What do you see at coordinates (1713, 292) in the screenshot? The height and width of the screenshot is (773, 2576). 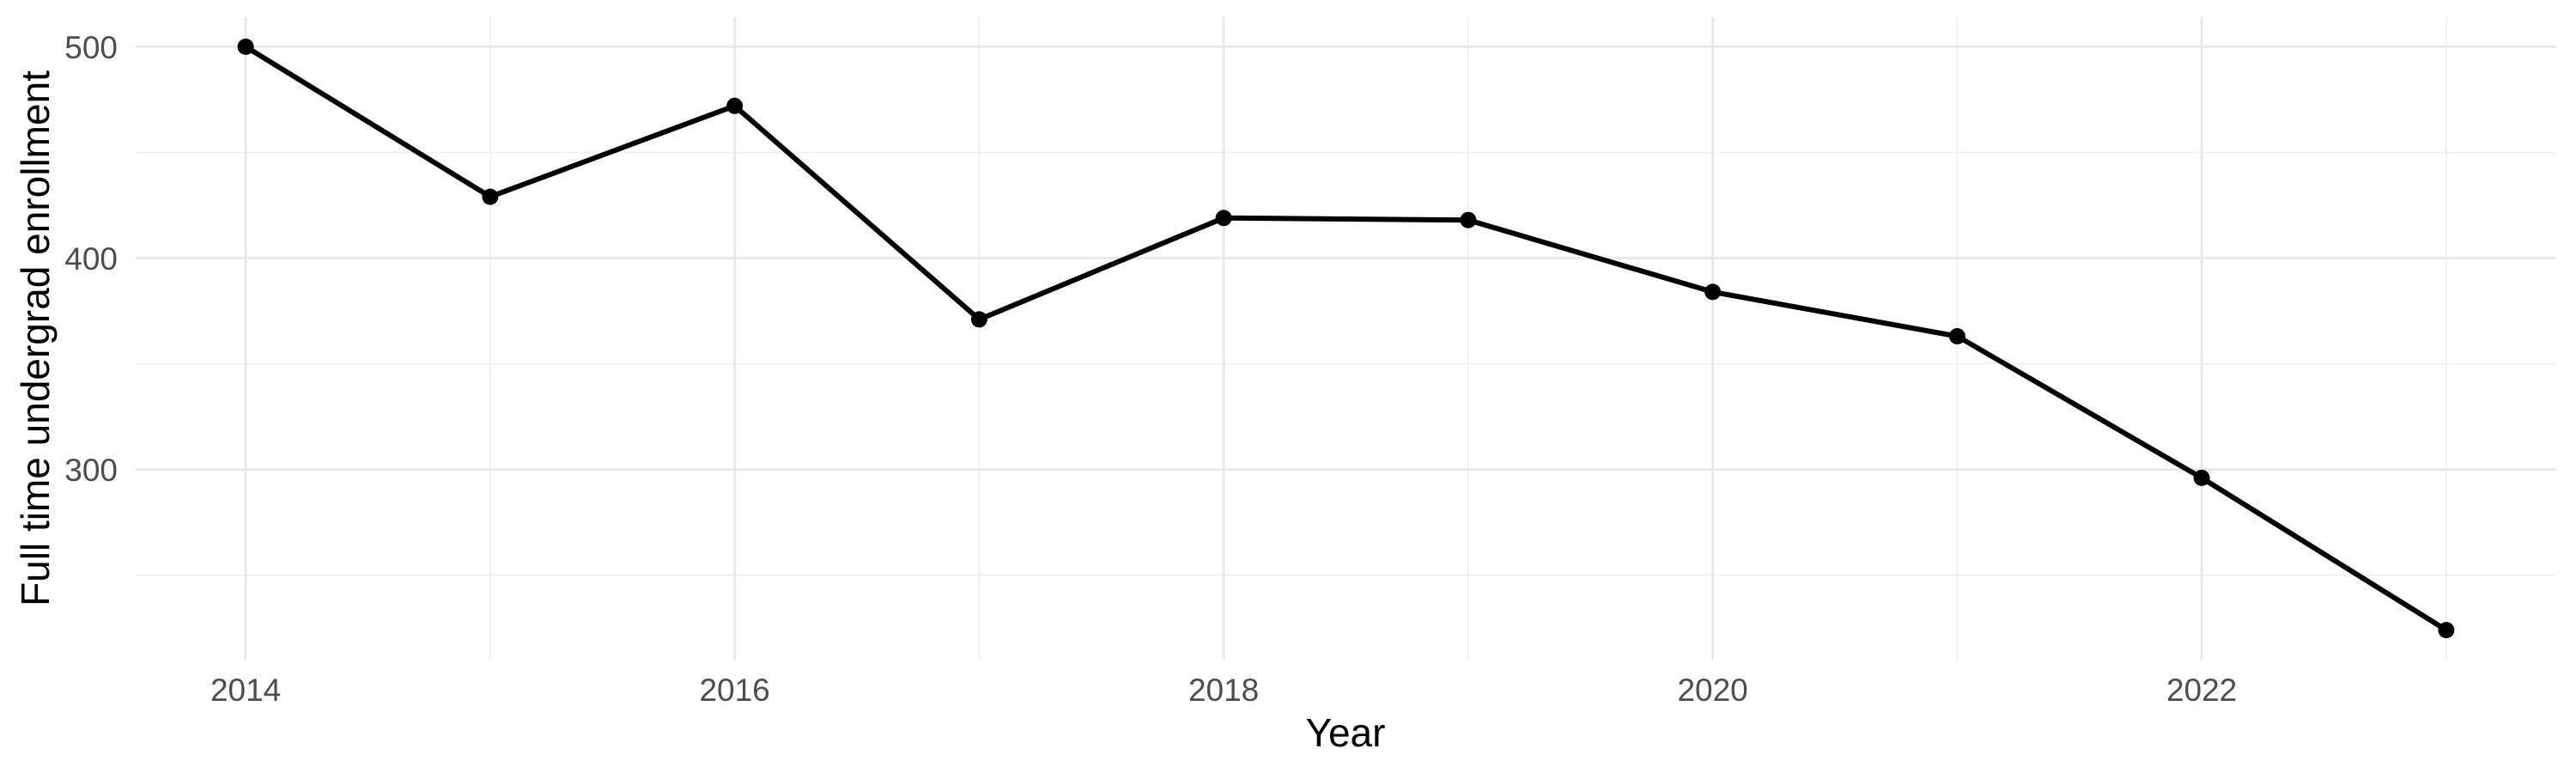 I see `data-point-2020` at bounding box center [1713, 292].